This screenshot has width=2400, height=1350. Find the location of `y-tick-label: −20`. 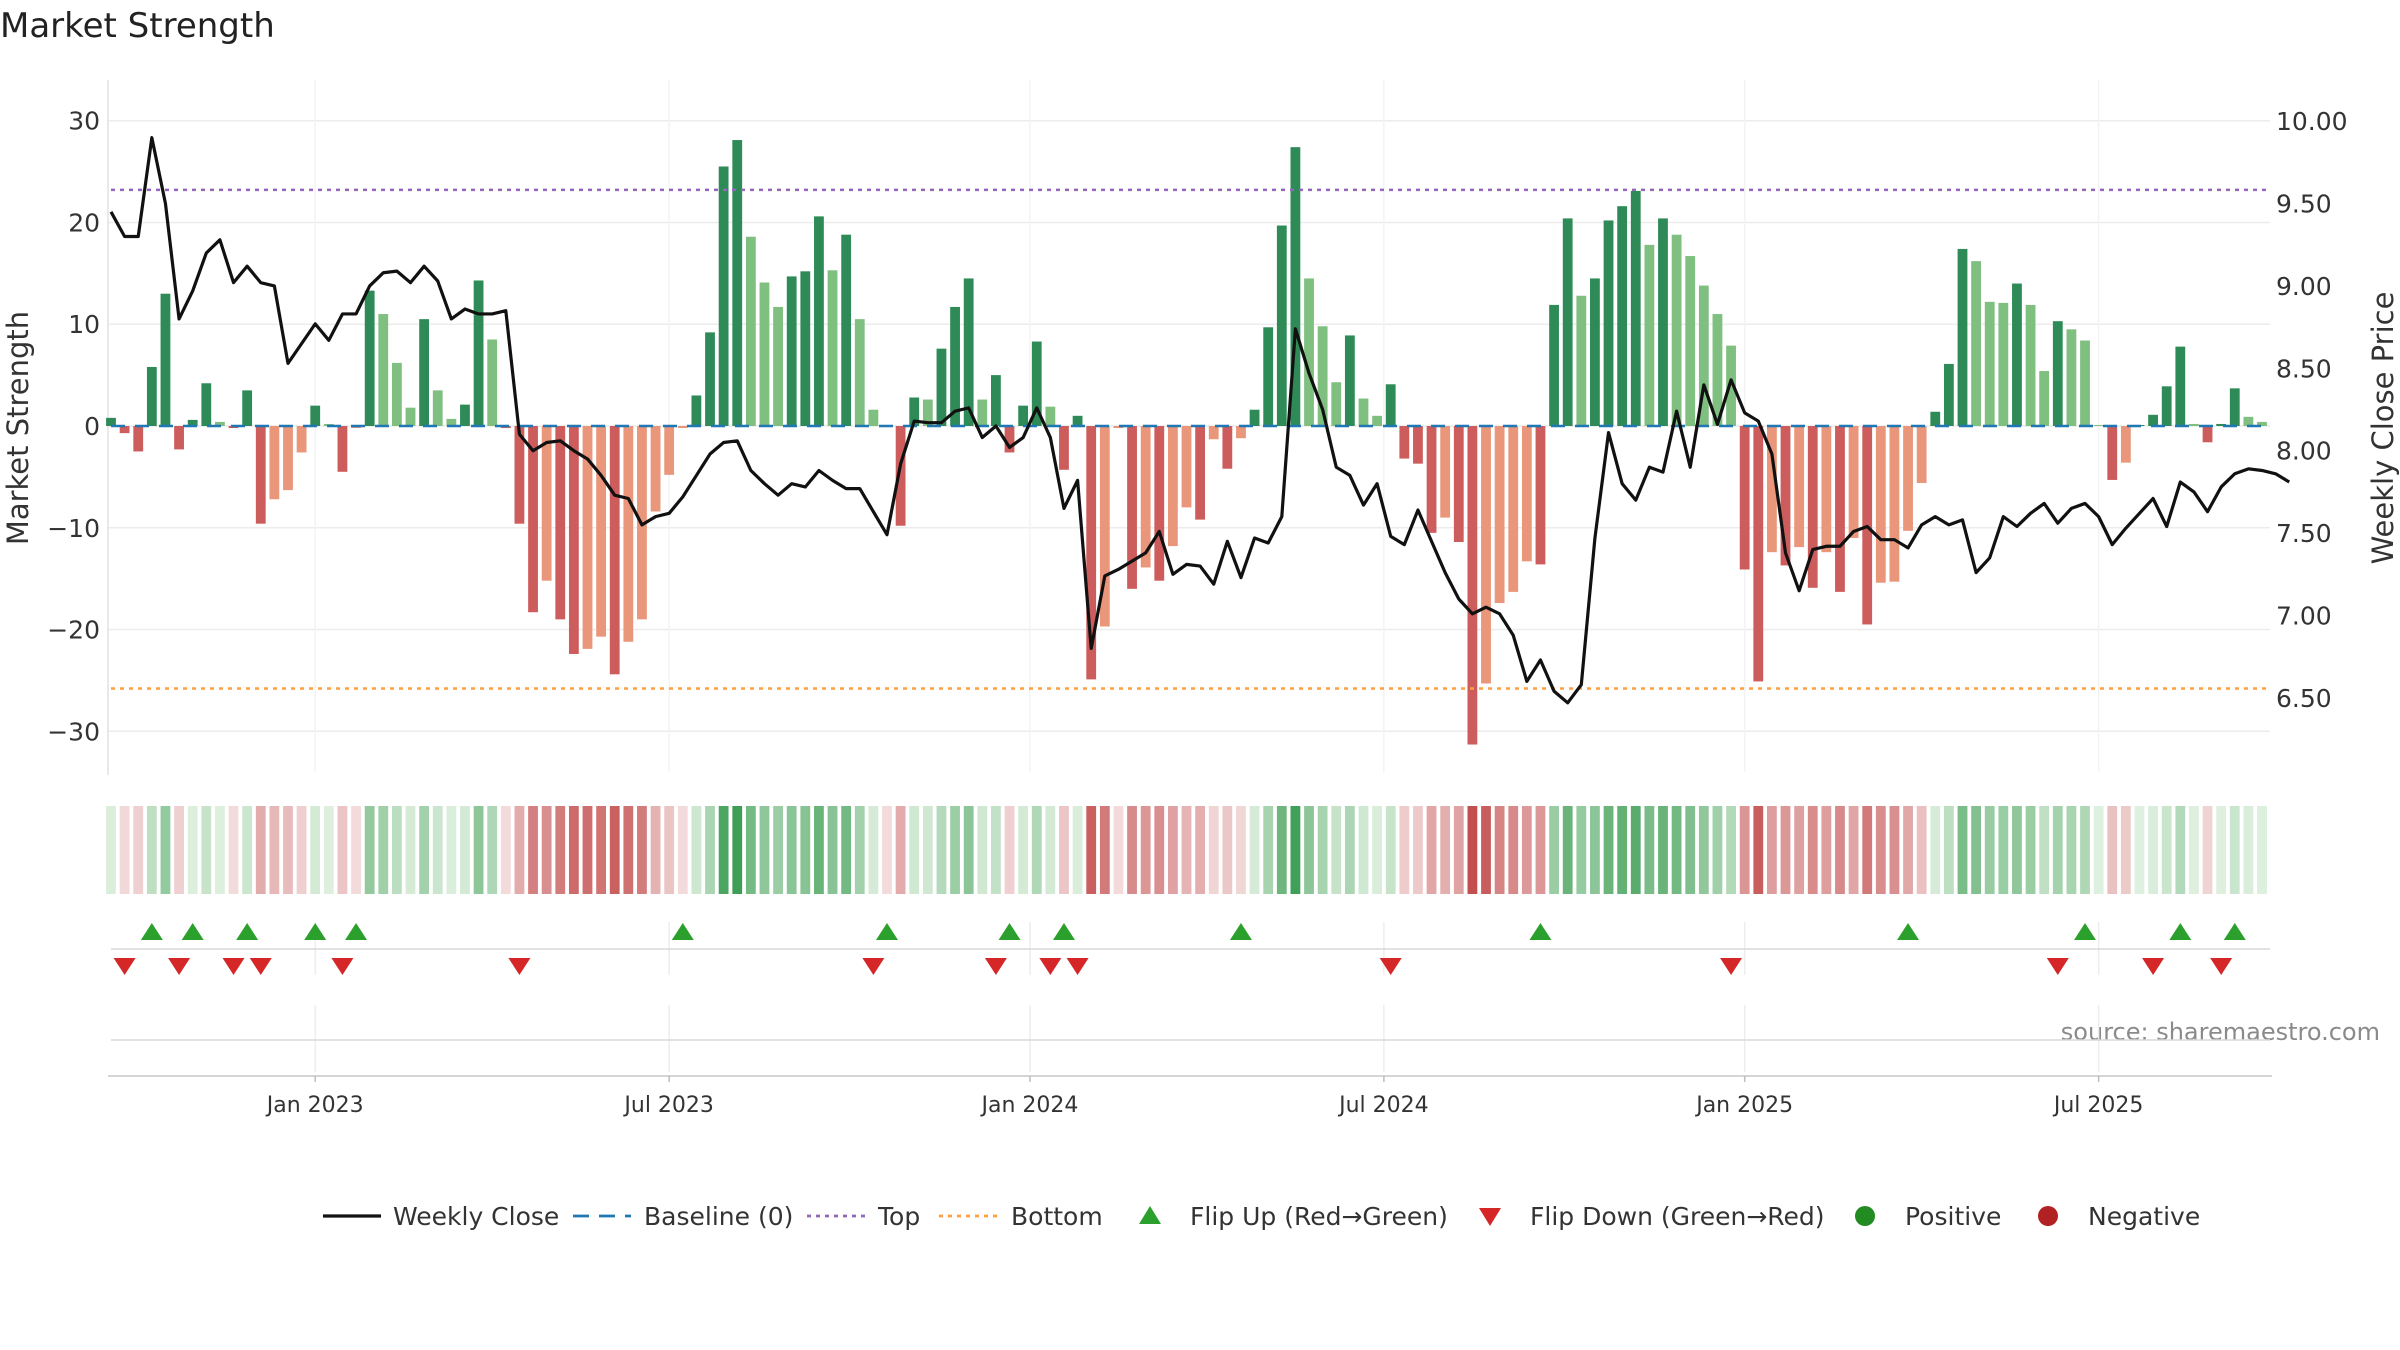

y-tick-label: −20 is located at coordinates (73, 630).